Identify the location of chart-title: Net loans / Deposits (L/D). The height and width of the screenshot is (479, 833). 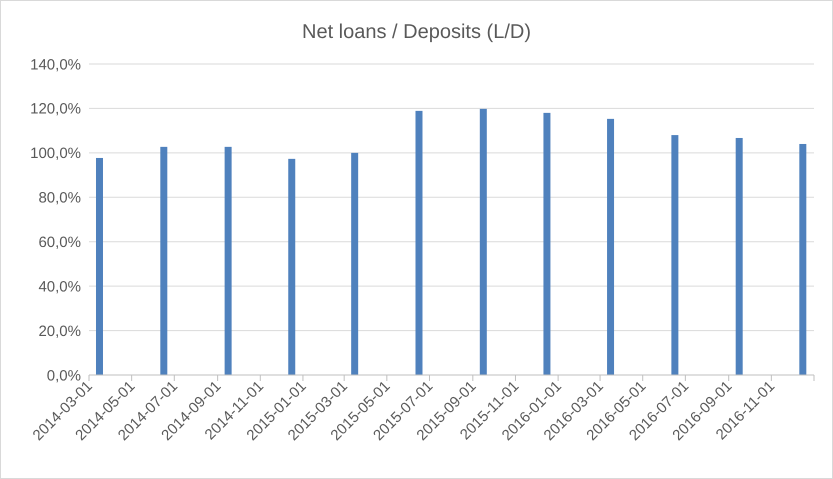
(416, 32).